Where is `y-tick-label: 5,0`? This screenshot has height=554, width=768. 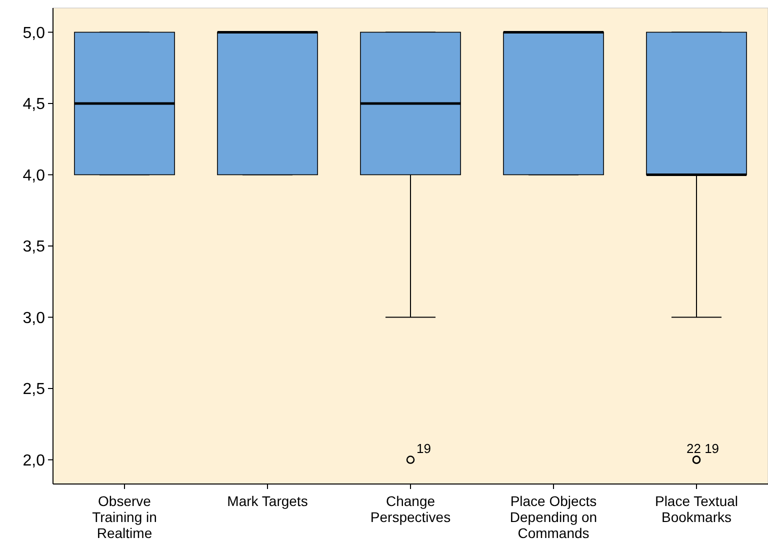
y-tick-label: 5,0 is located at coordinates (34, 33).